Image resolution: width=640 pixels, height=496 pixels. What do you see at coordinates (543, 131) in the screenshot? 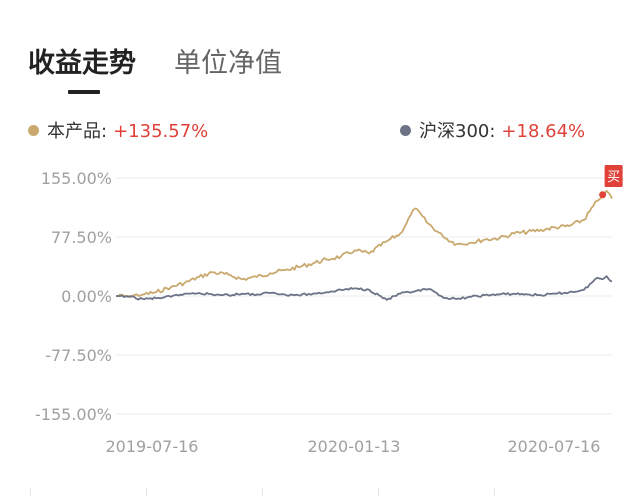
I see `index-legend-value: +18.64%` at bounding box center [543, 131].